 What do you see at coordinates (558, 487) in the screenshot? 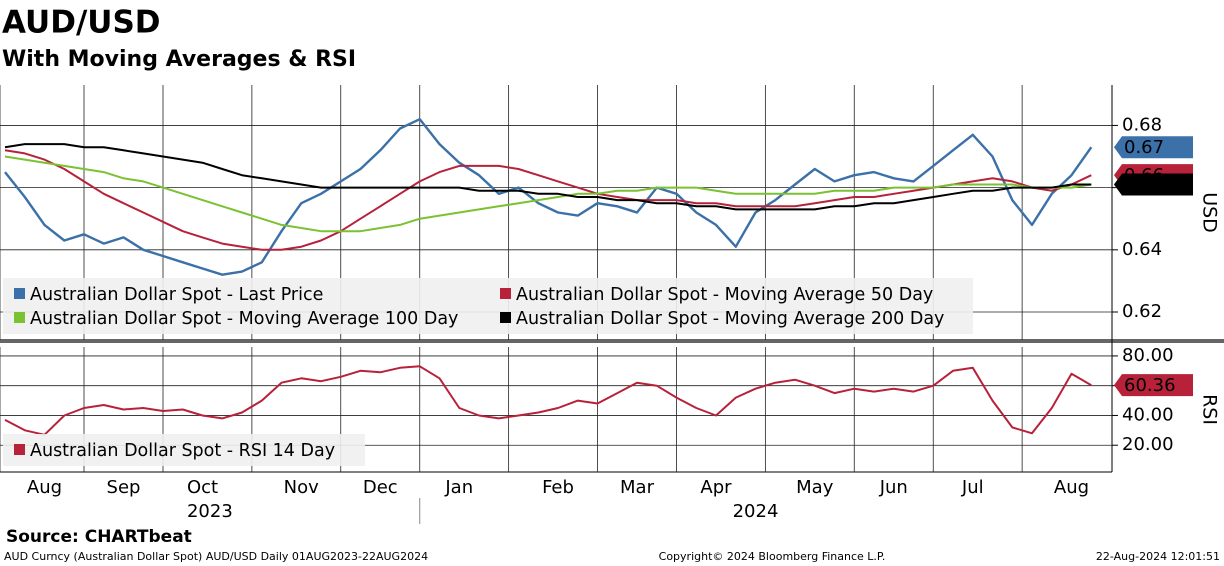
I see `x-tick-label: Feb` at bounding box center [558, 487].